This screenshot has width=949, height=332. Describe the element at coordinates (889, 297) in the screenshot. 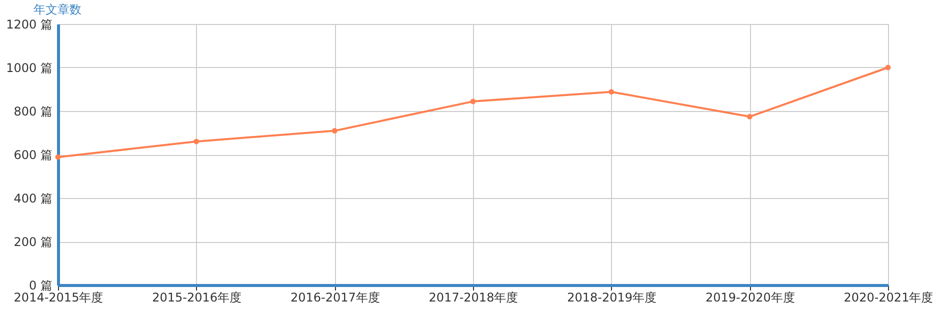

I see `x-tick-label: 2020-2021年度` at that location.